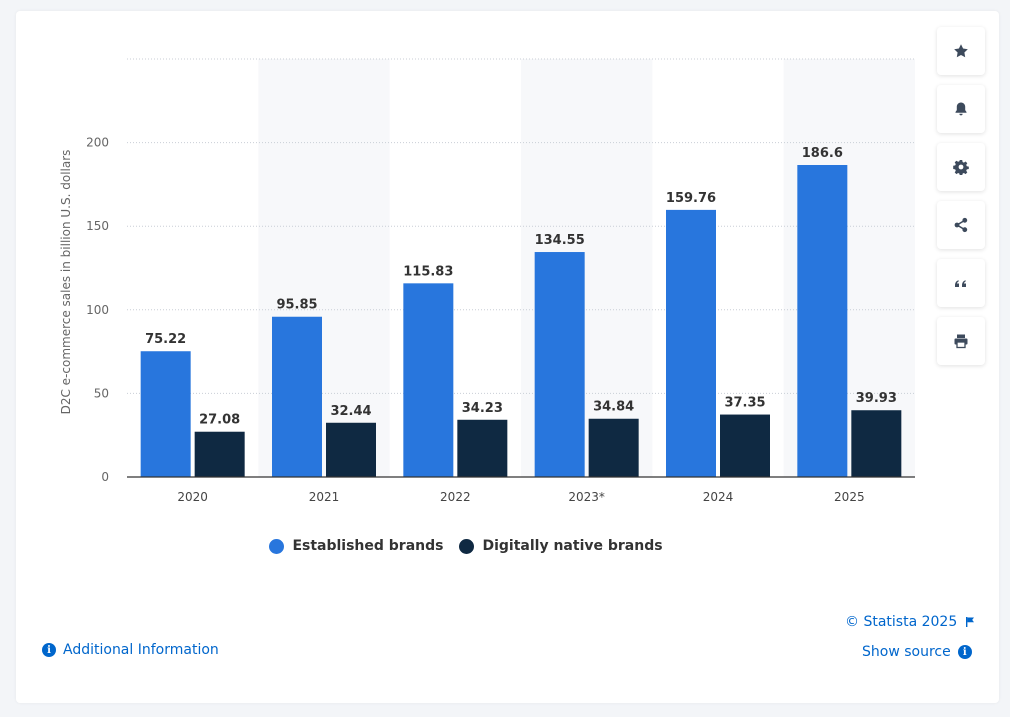 This screenshot has width=1010, height=717. What do you see at coordinates (744, 403) in the screenshot?
I see `data-label: 37.35` at bounding box center [744, 403].